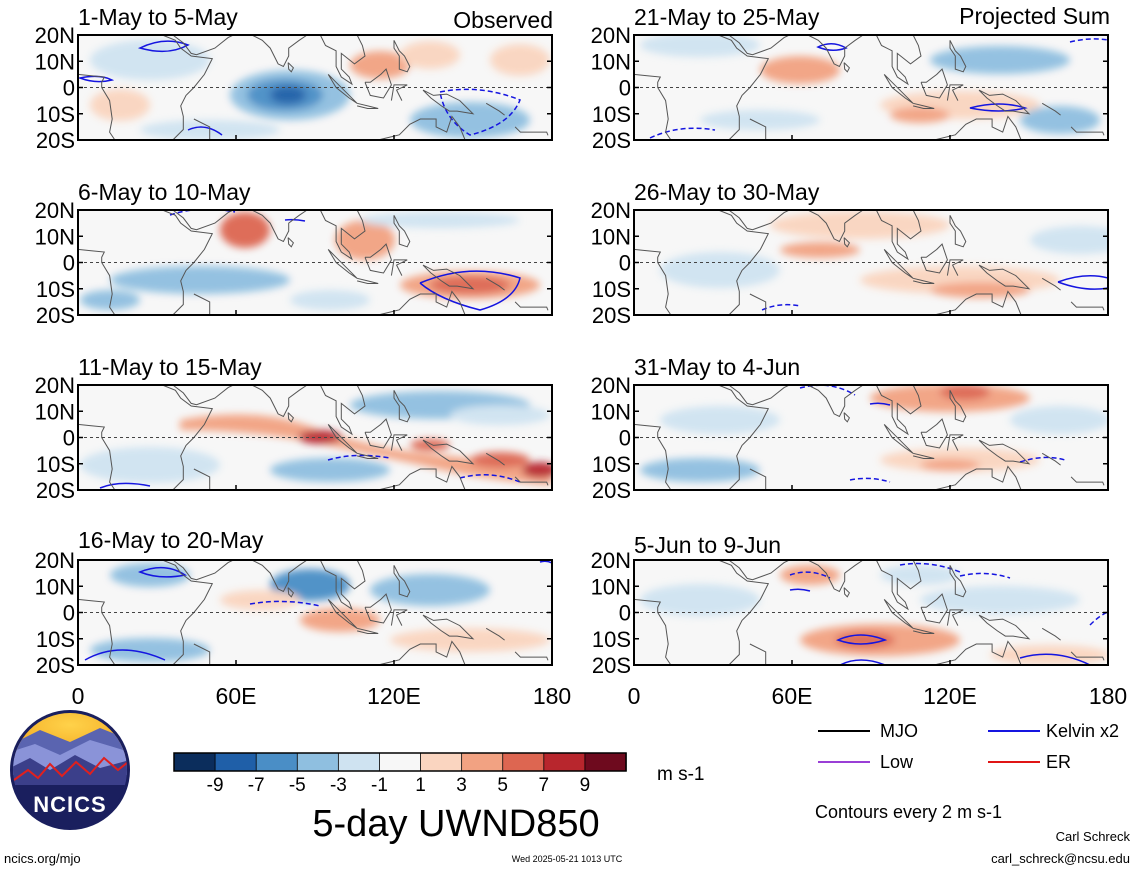  Describe the element at coordinates (897, 762) in the screenshot. I see `legend-label-low: Low` at that location.